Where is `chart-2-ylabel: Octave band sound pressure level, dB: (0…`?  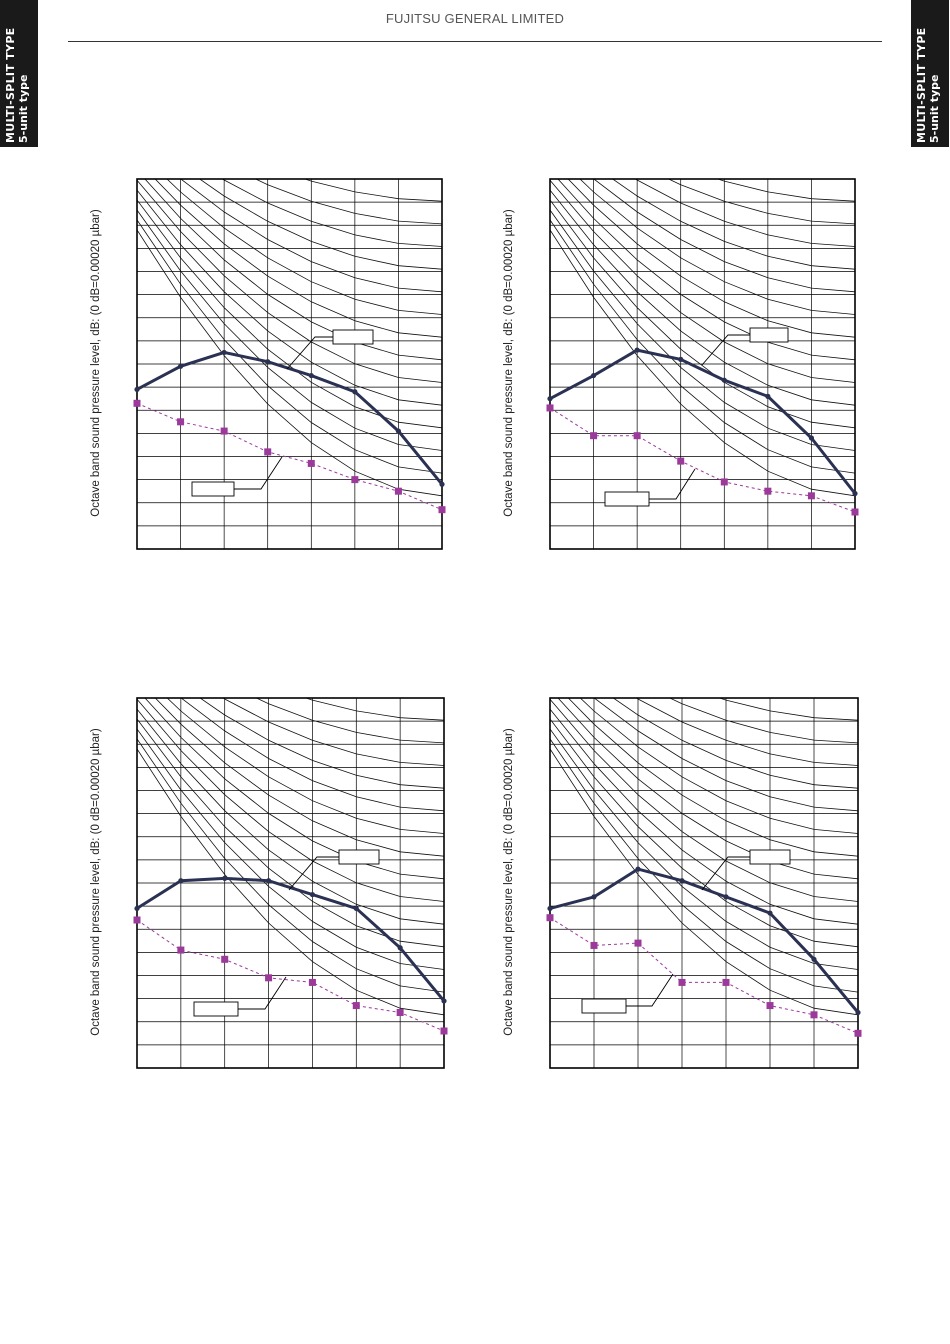
chart-2-ylabel: Octave band sound pressure level, dB: (0… is located at coordinates (509, 363).